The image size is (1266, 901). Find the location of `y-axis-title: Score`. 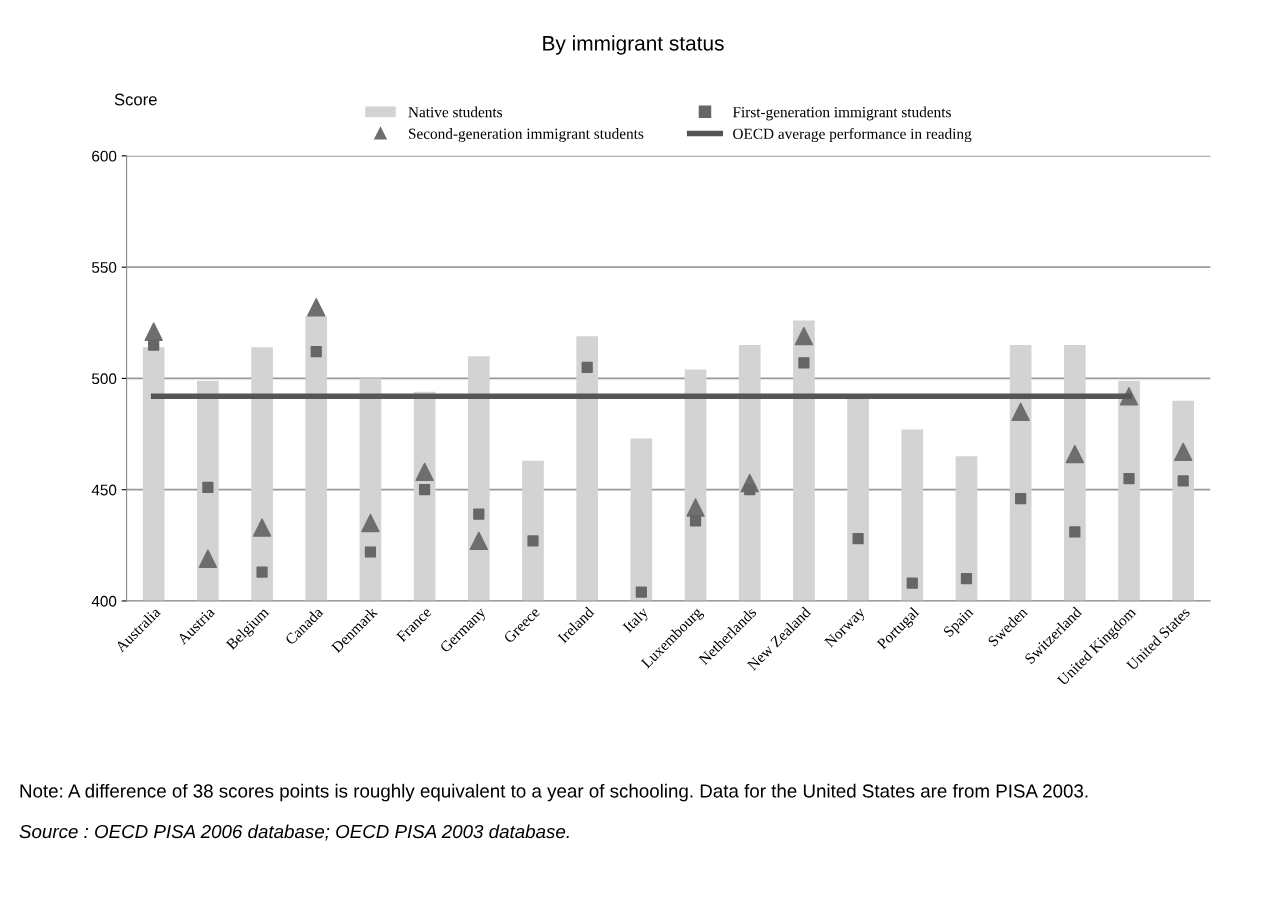

y-axis-title: Score is located at coordinates (135, 99).